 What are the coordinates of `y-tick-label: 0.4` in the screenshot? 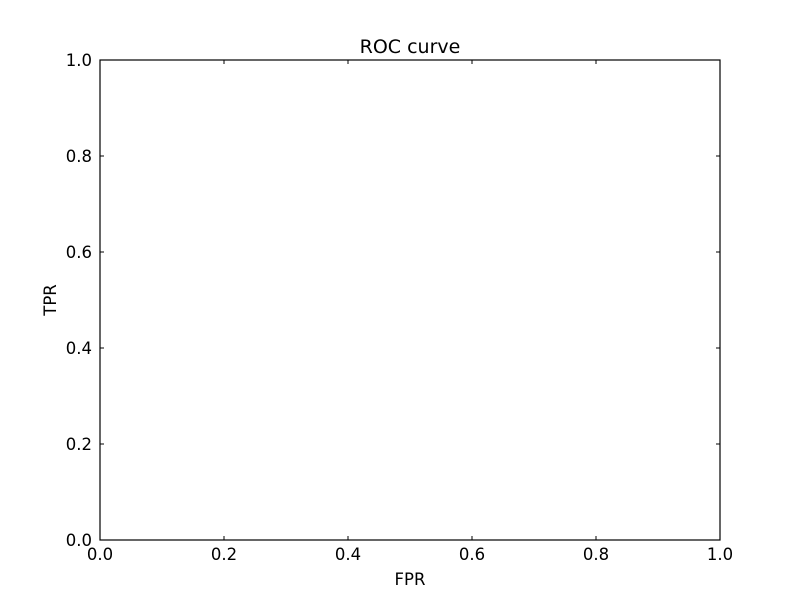 It's located at (79, 348).